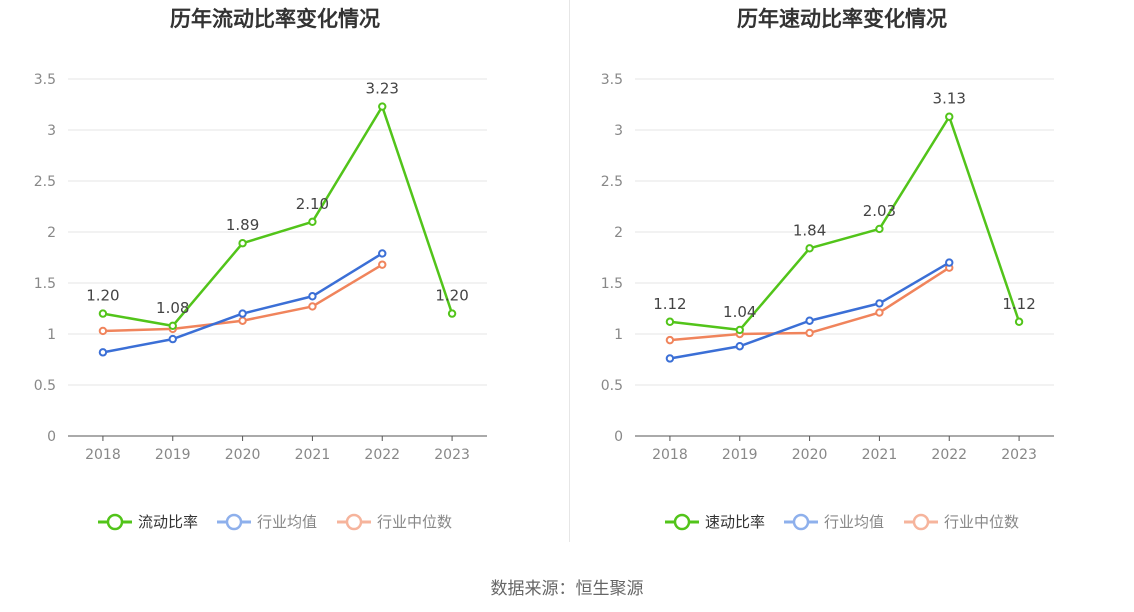  I want to click on chart-title: 历年流动比率变化情况, so click(275, 19).